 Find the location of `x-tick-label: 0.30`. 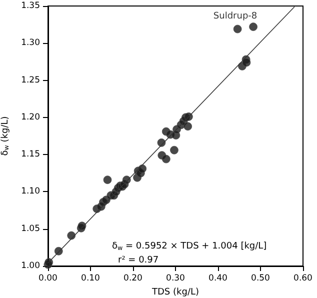

x-tick-label: 0.30 is located at coordinates (175, 279).